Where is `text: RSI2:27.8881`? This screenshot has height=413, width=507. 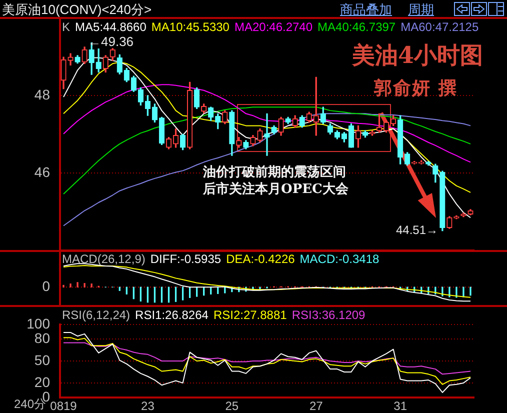 text: RSI2:27.8881 is located at coordinates (250, 315).